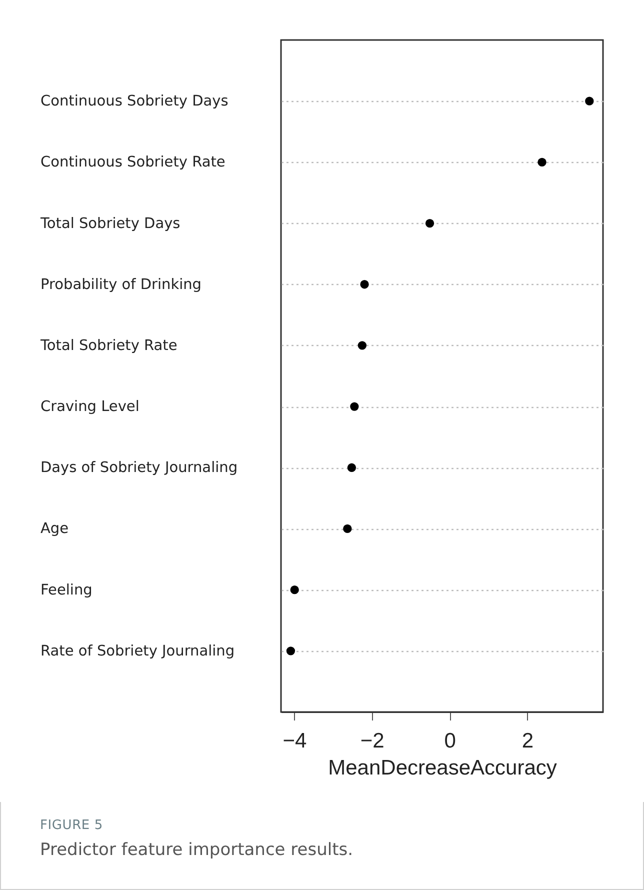 This screenshot has width=644, height=890. I want to click on y-tick-label: Total Sobriety Days, so click(110, 224).